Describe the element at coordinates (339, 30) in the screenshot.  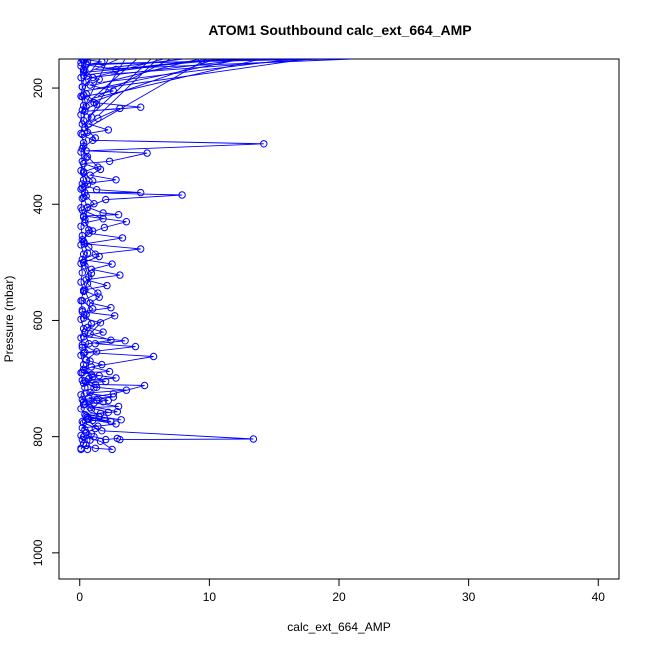
I see `chart-title: ATOM1 Southbound calc_ext_664_AMP` at that location.